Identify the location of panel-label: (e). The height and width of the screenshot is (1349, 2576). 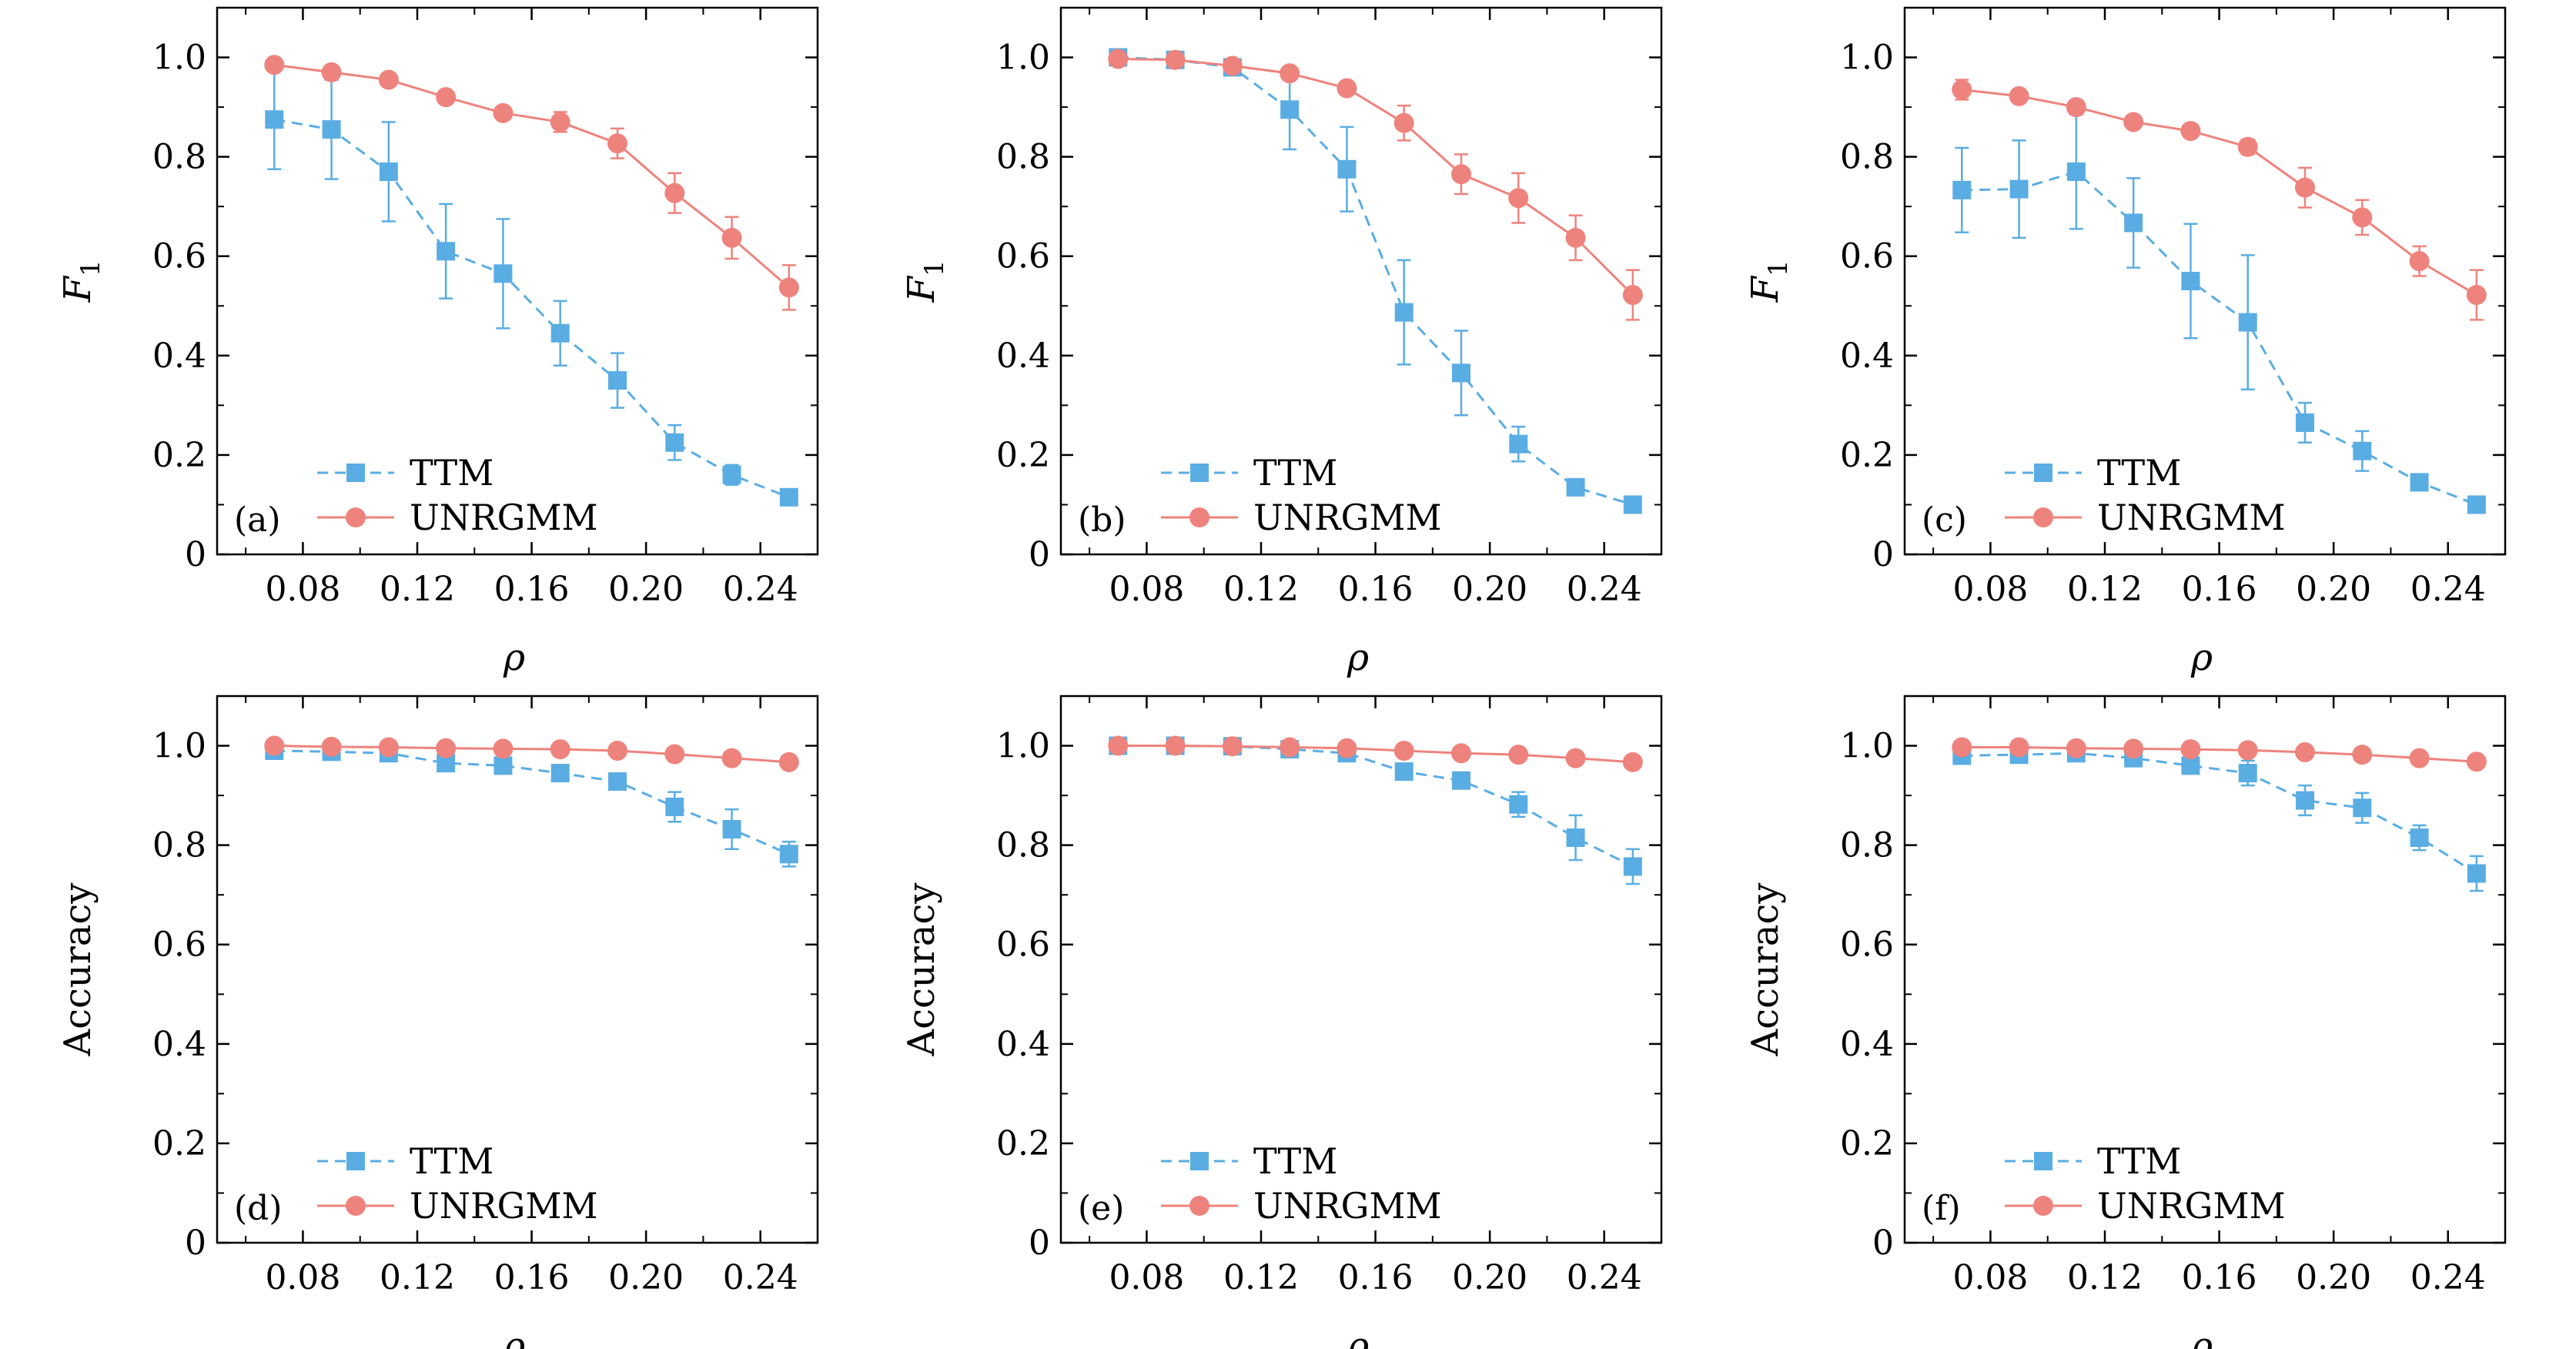
(1101, 1208).